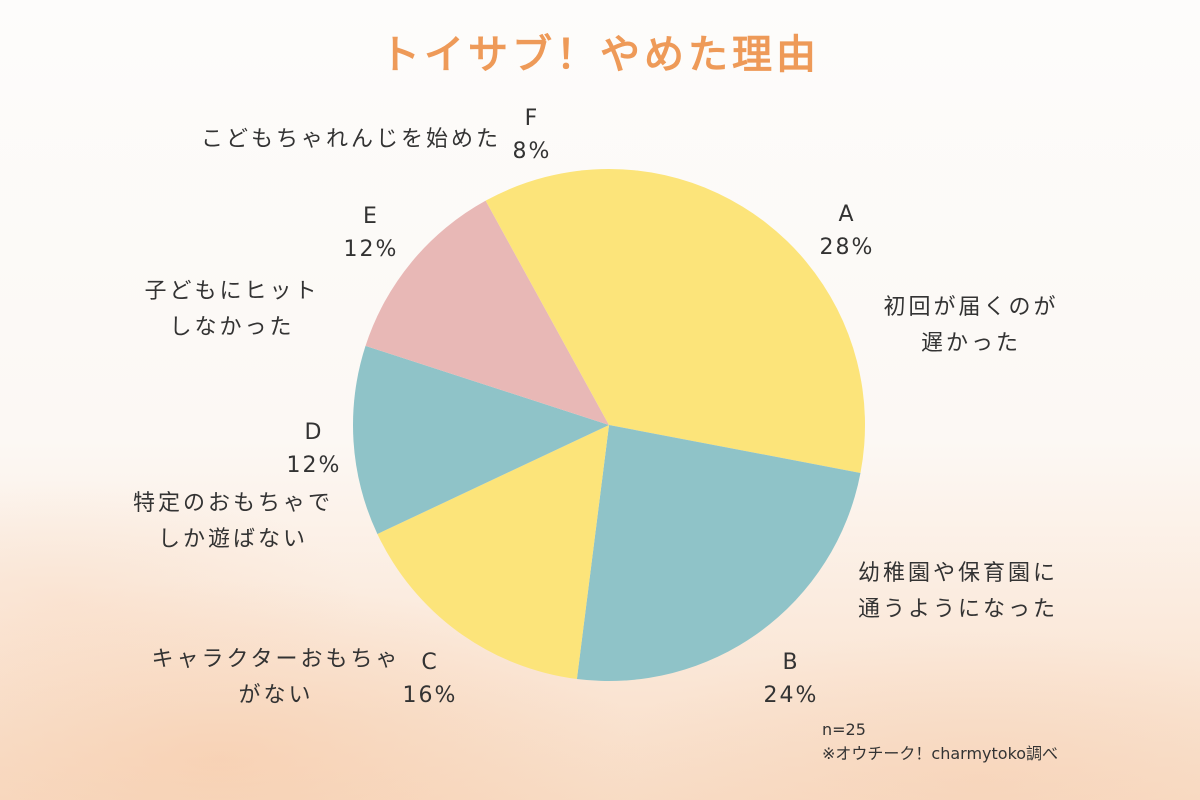  Describe the element at coordinates (232, 503) in the screenshot. I see `reason-d-line-1: 特定のおもちゃで` at that location.